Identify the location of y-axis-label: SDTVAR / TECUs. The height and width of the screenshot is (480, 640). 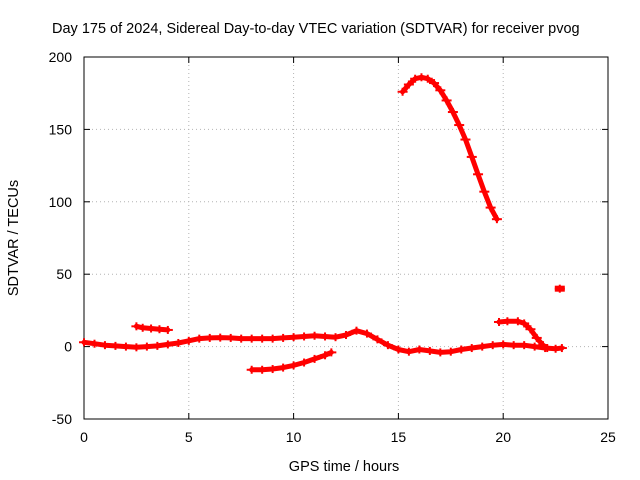
(14, 238).